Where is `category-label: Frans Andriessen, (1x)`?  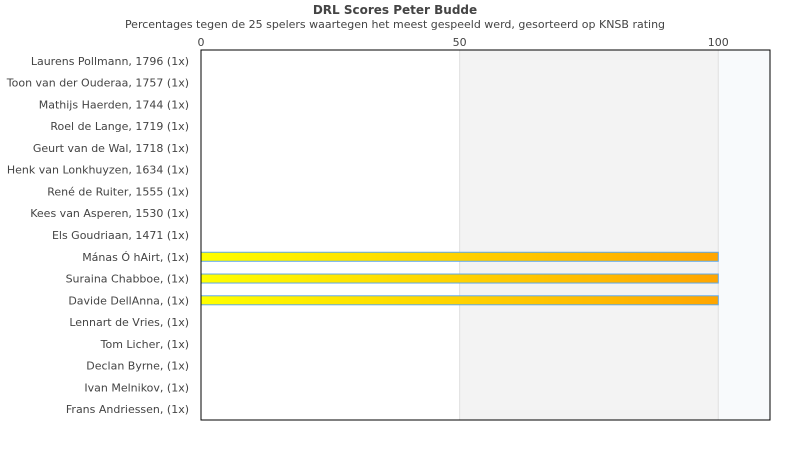
category-label: Frans Andriessen, (1x) is located at coordinates (127, 409).